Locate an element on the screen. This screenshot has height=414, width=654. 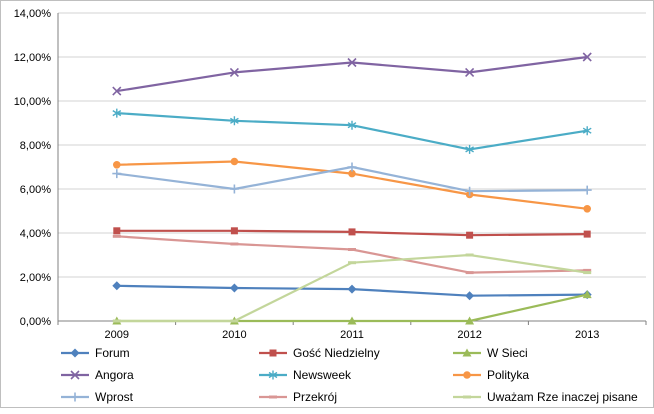
legend-item: Gość Niedzielny is located at coordinates (319, 353).